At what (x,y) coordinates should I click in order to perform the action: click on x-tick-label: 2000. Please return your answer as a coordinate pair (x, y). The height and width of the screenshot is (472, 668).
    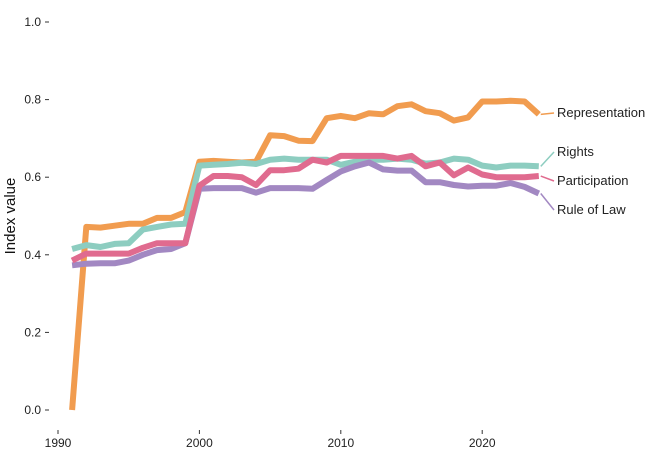
    Looking at the image, I should click on (199, 443).